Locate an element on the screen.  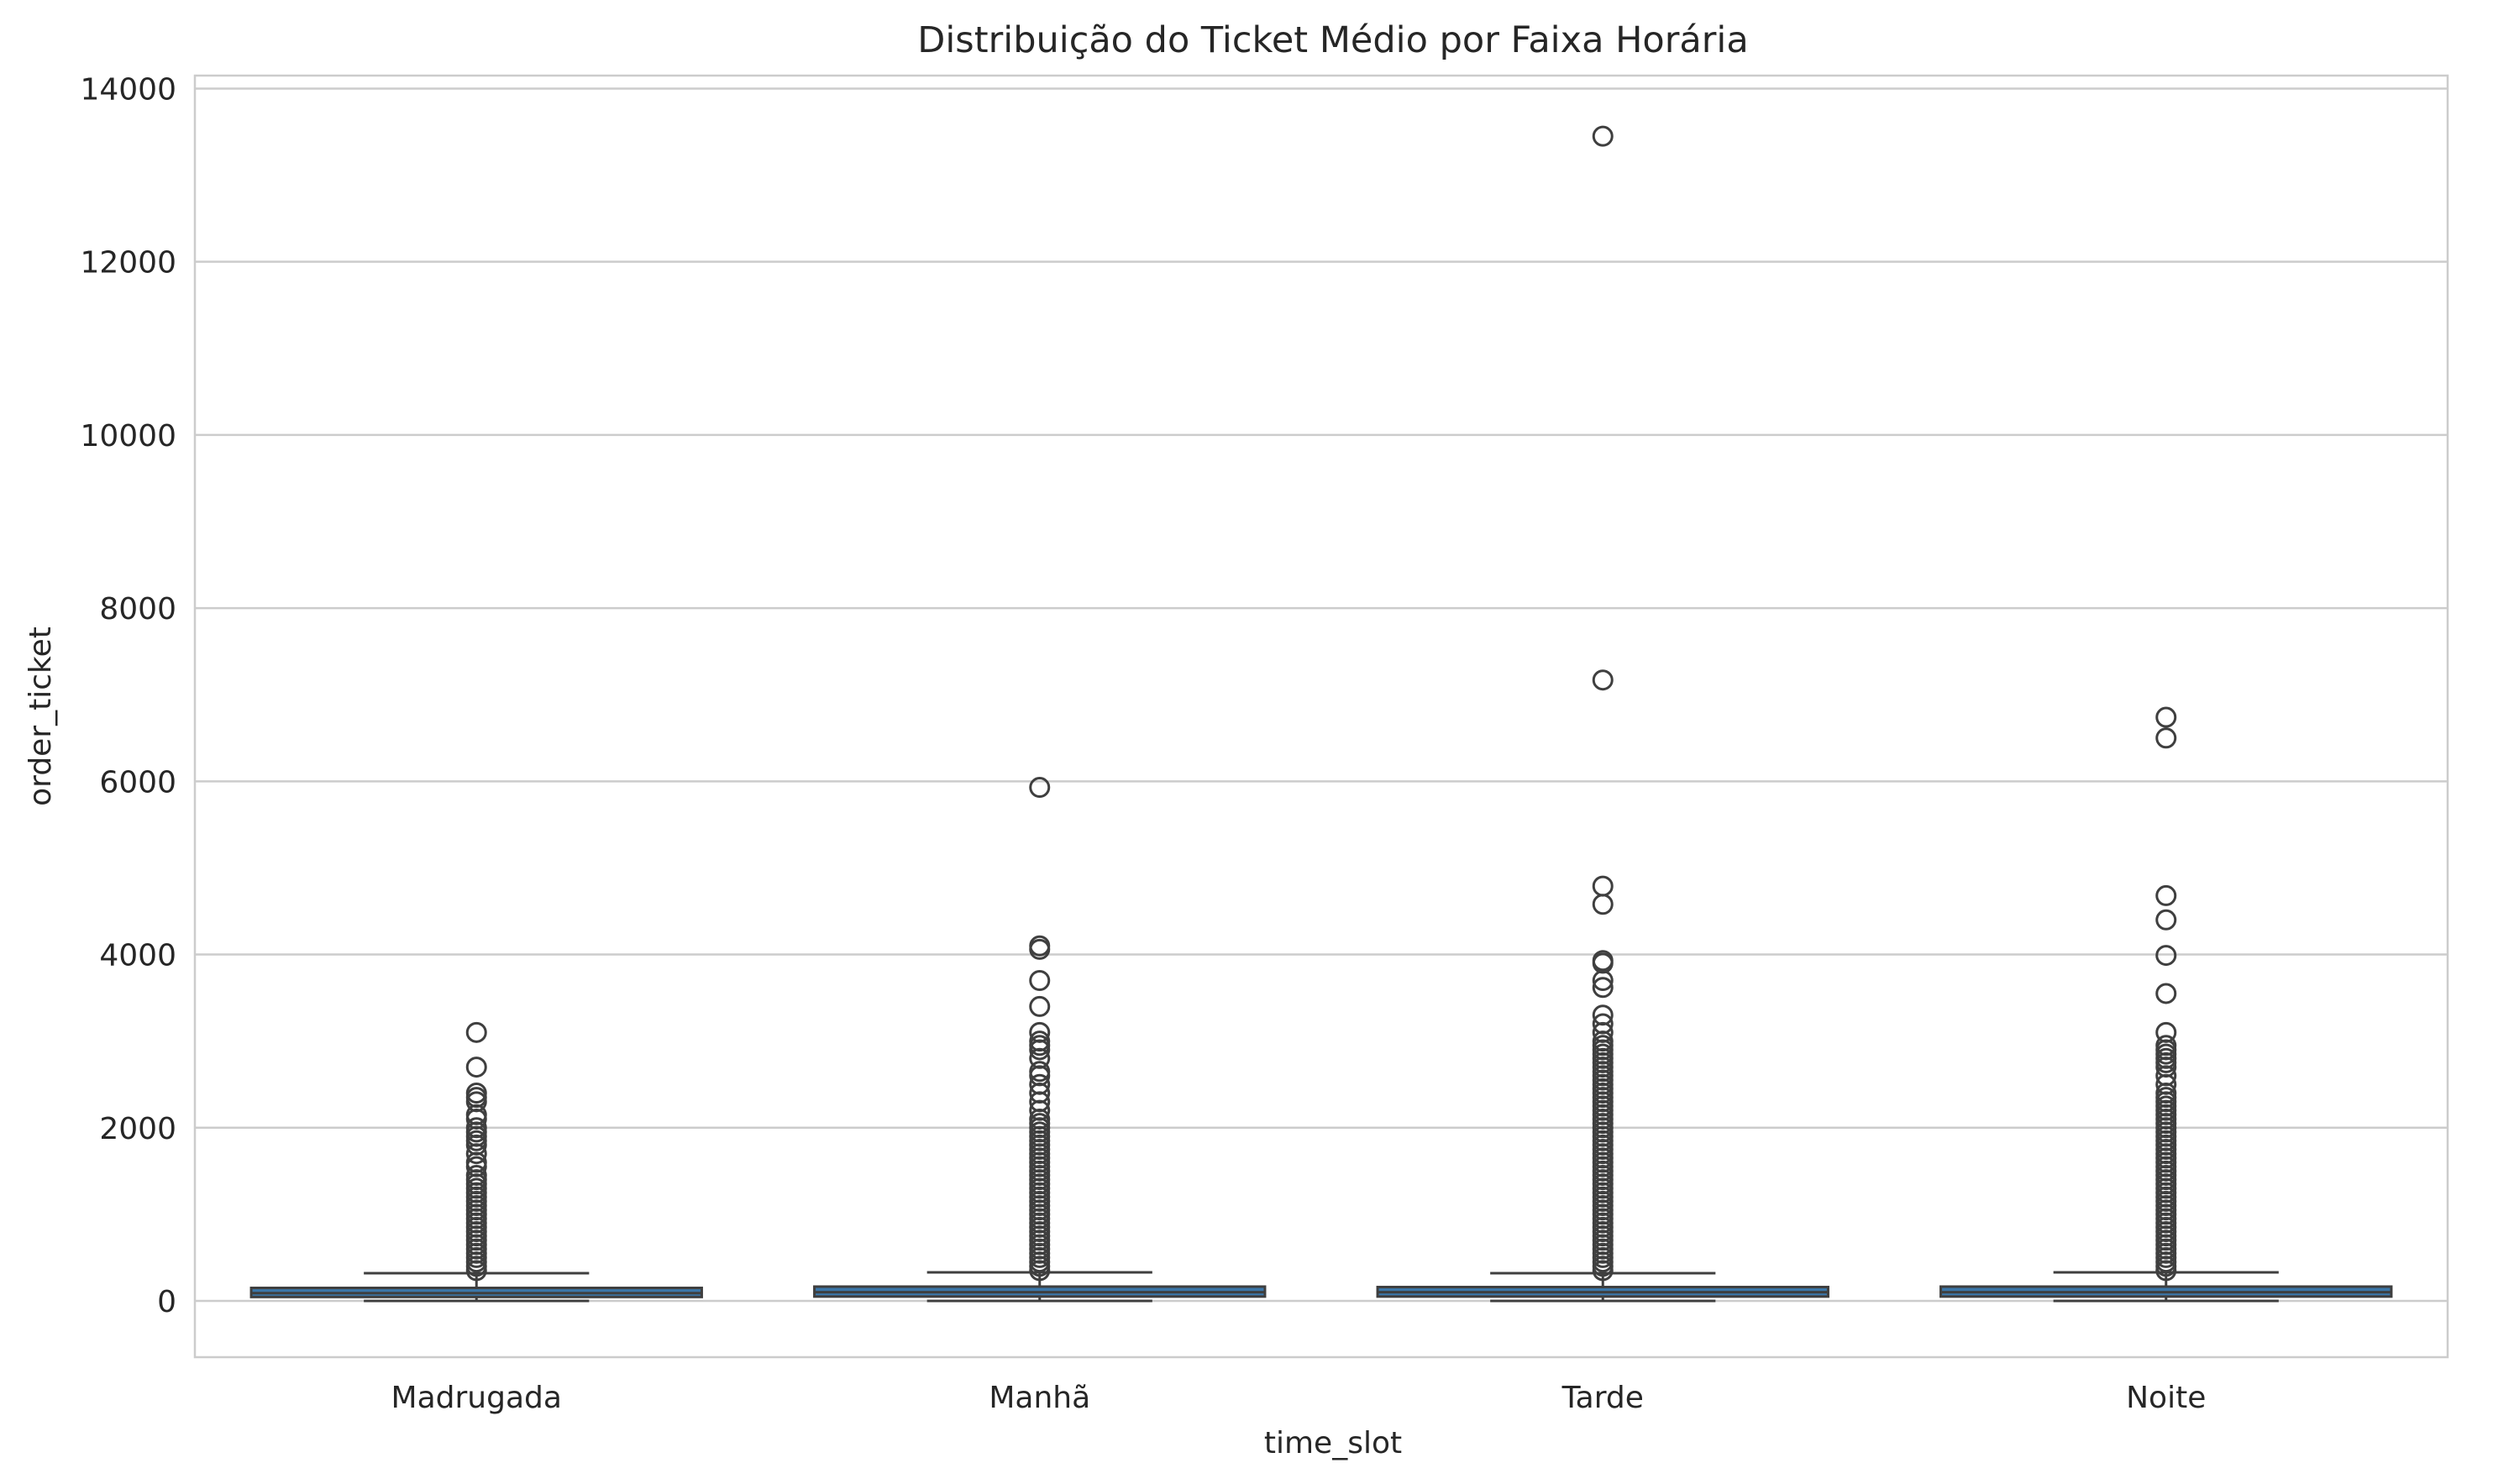
y-axis-label: order_ticket is located at coordinates (41, 716).